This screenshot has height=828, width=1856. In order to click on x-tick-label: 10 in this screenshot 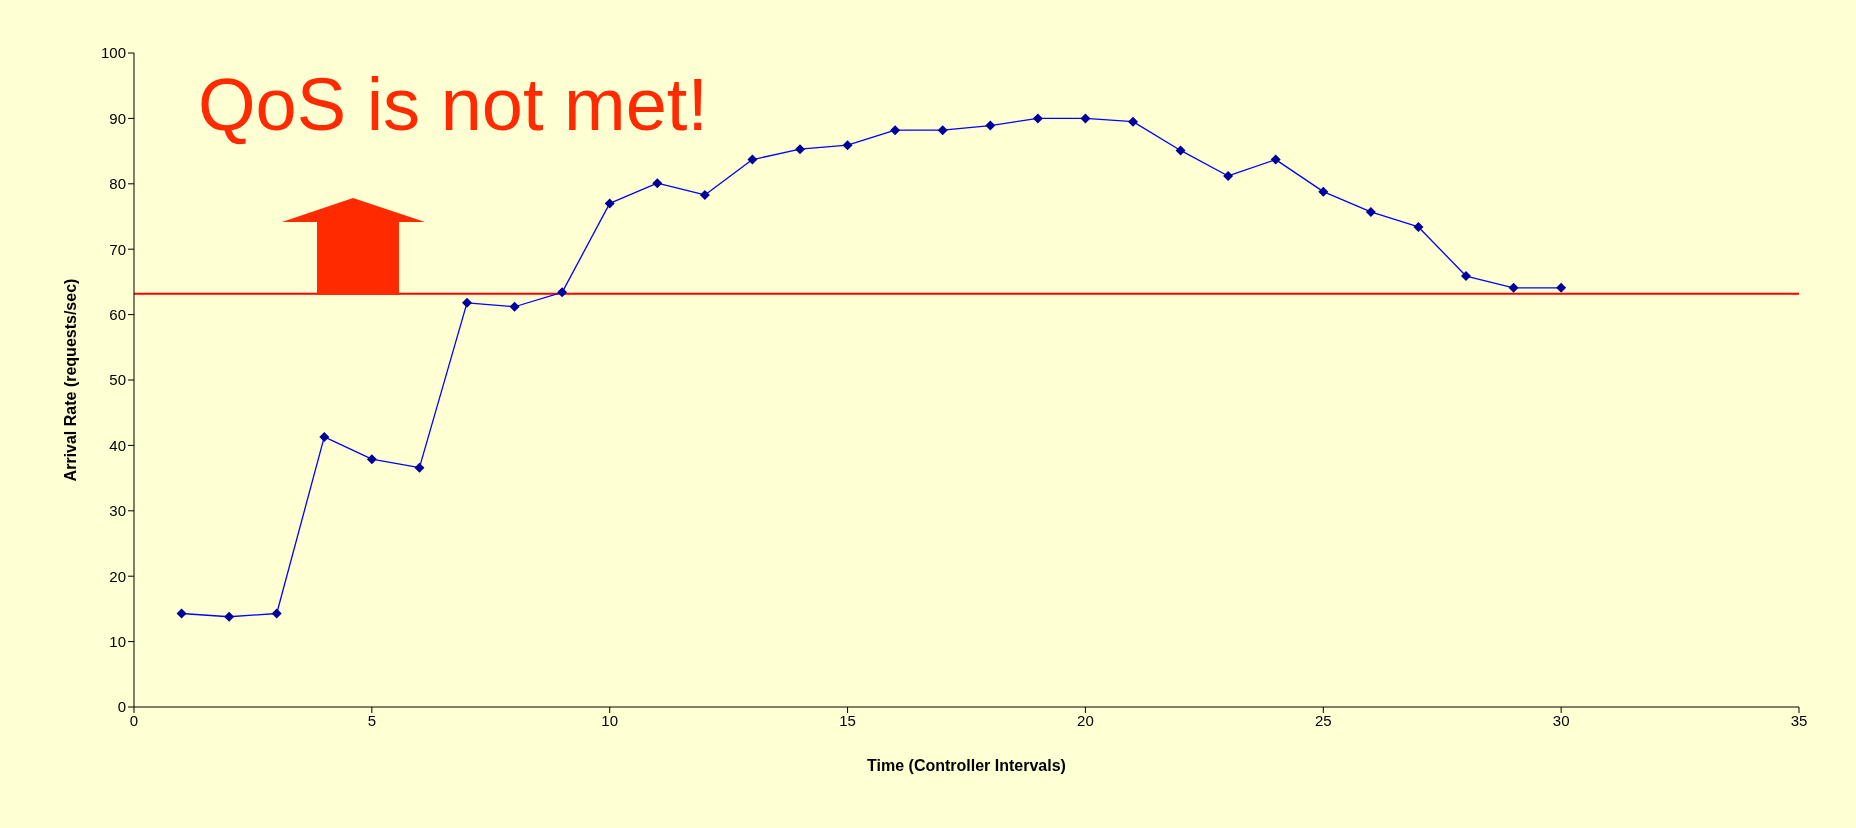, I will do `click(610, 720)`.